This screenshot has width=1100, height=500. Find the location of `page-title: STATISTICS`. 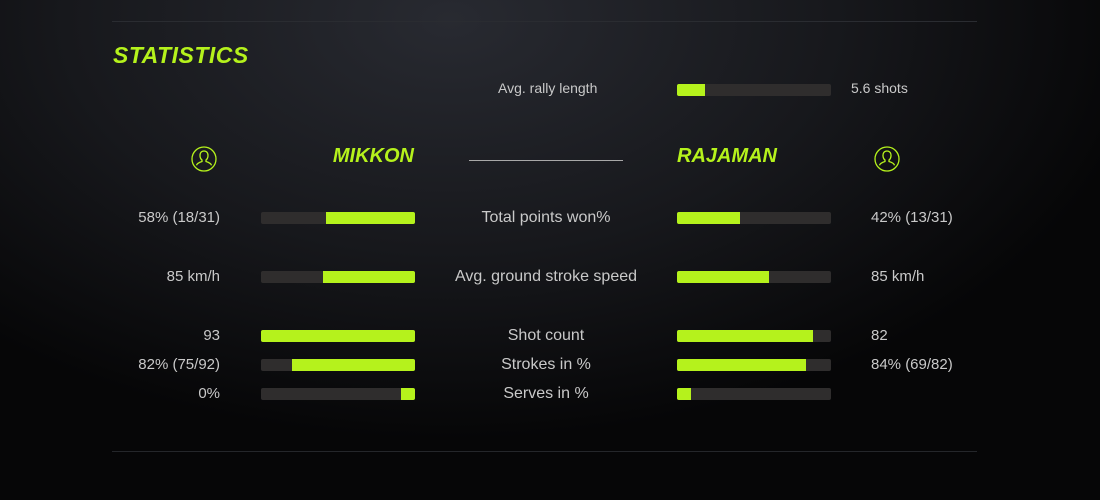

page-title: STATISTICS is located at coordinates (181, 55).